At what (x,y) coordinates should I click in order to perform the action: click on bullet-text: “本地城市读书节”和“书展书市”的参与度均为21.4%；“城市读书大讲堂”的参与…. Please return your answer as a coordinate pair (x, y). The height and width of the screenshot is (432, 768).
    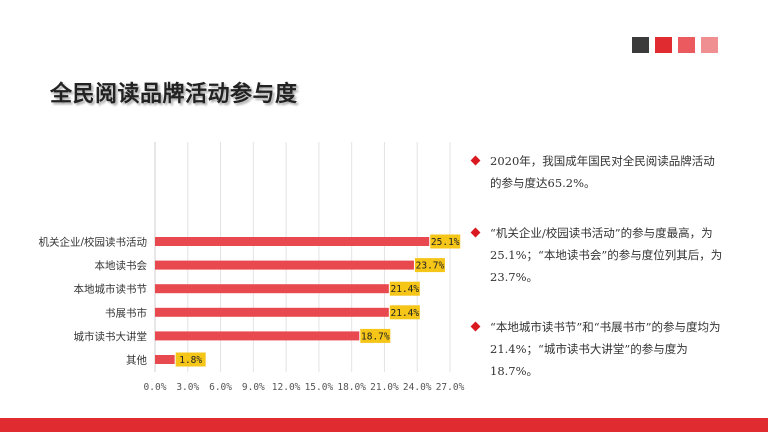
    Looking at the image, I should click on (605, 349).